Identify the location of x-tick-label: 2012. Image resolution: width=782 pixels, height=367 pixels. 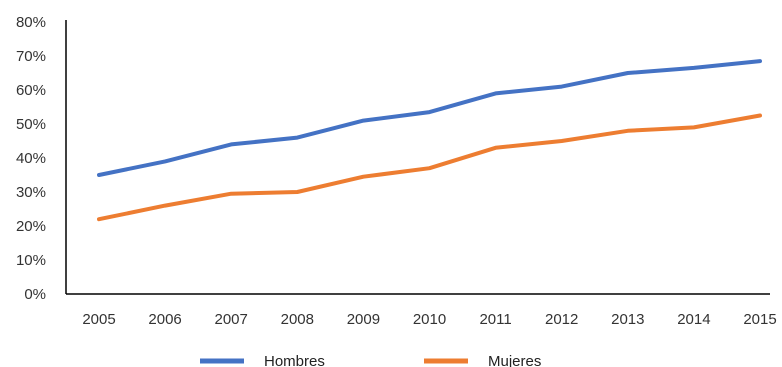
(561, 319).